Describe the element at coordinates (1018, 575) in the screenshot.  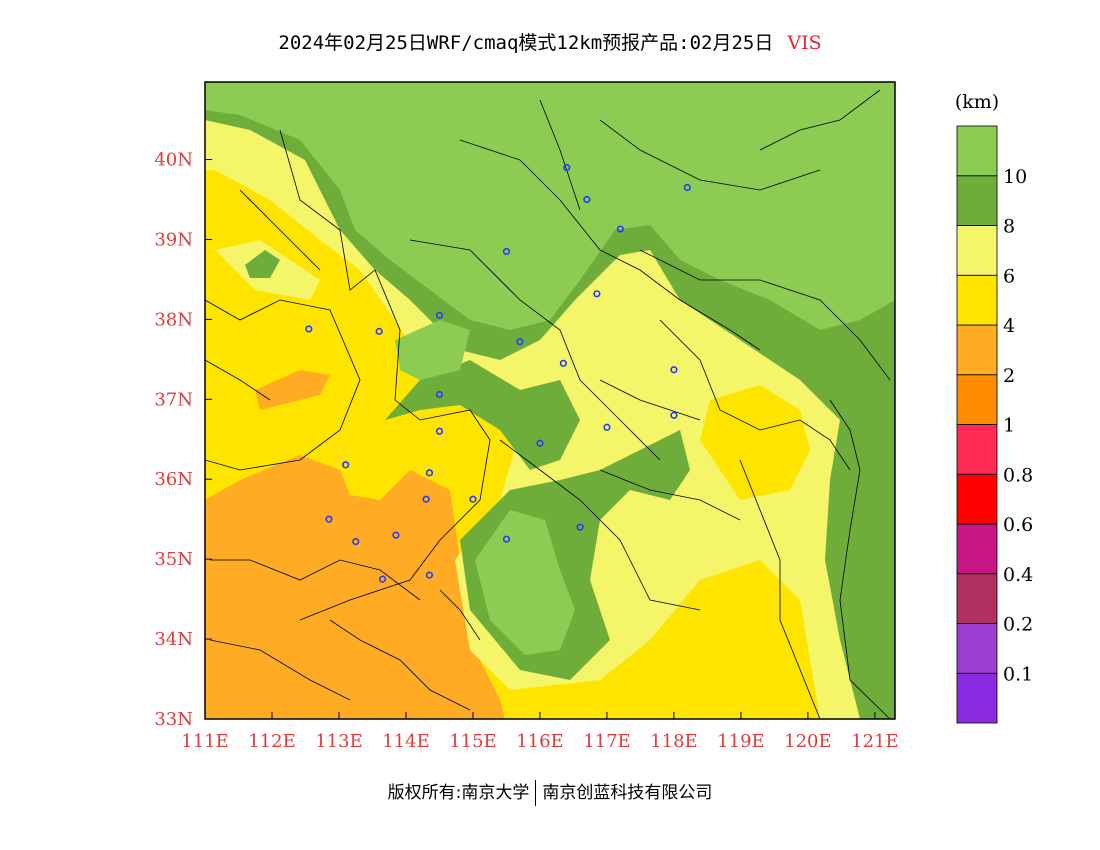
I see `colorbar-label: 0.4` at that location.